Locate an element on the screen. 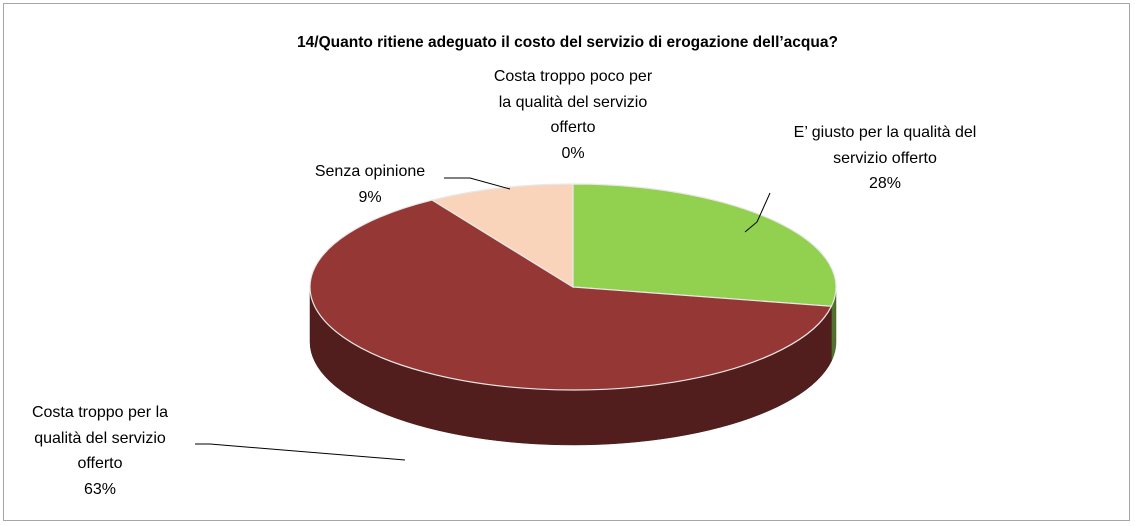  value-label: 0% is located at coordinates (573, 153).